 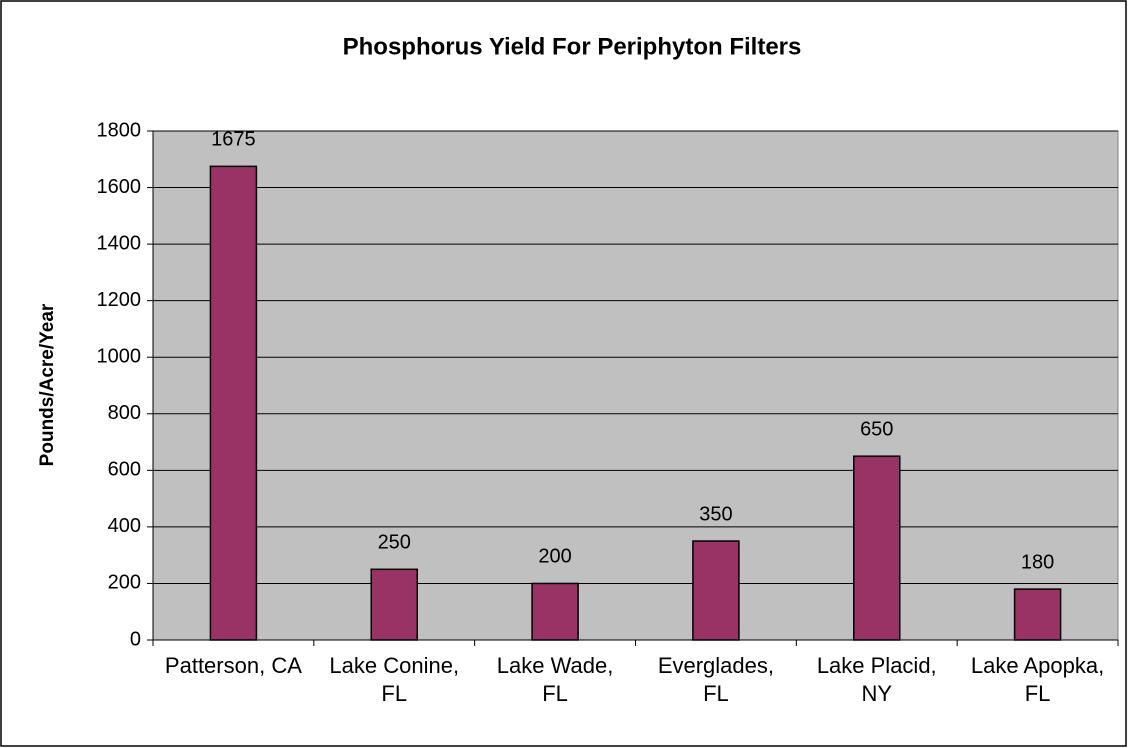 What do you see at coordinates (124, 526) in the screenshot?
I see `y-tick-label: 400` at bounding box center [124, 526].